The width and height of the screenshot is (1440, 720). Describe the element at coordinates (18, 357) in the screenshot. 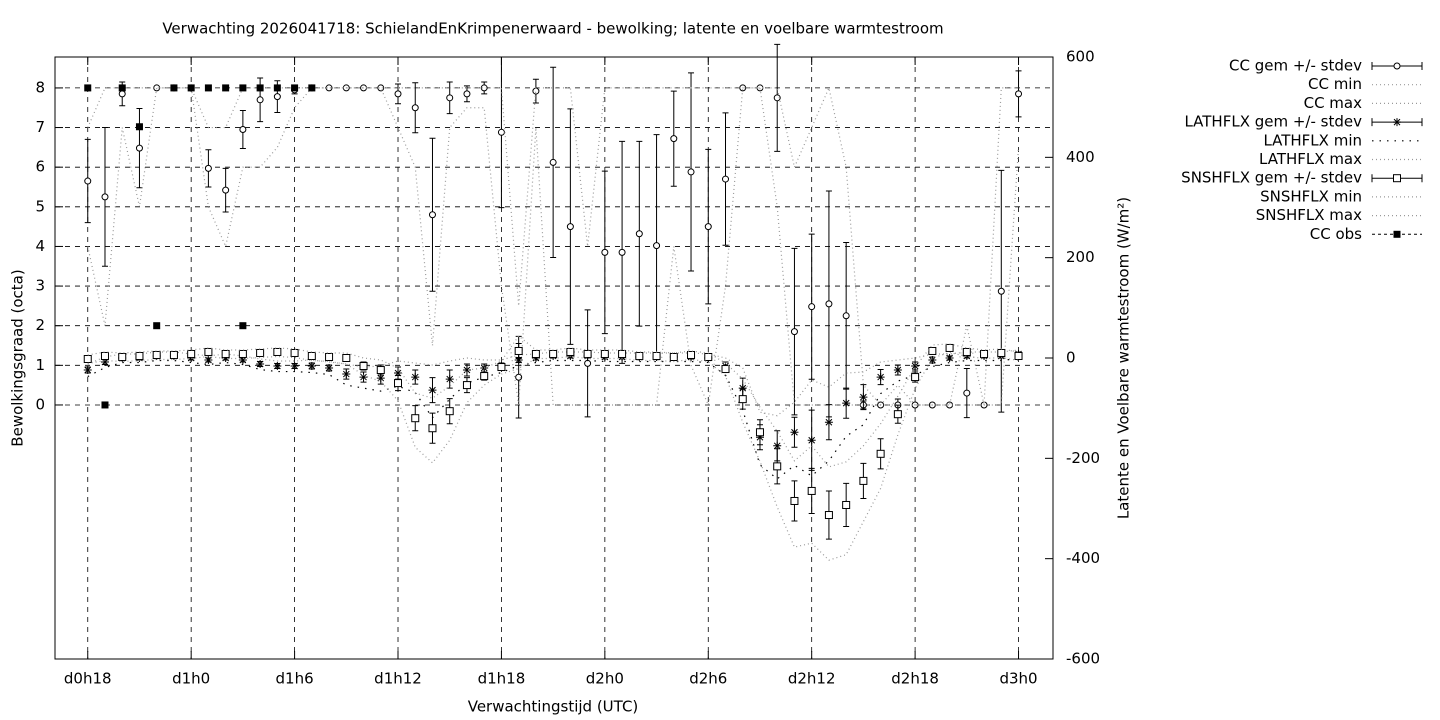

I see `y-axis-label: Bewolkingsgraad (octa)` at that location.